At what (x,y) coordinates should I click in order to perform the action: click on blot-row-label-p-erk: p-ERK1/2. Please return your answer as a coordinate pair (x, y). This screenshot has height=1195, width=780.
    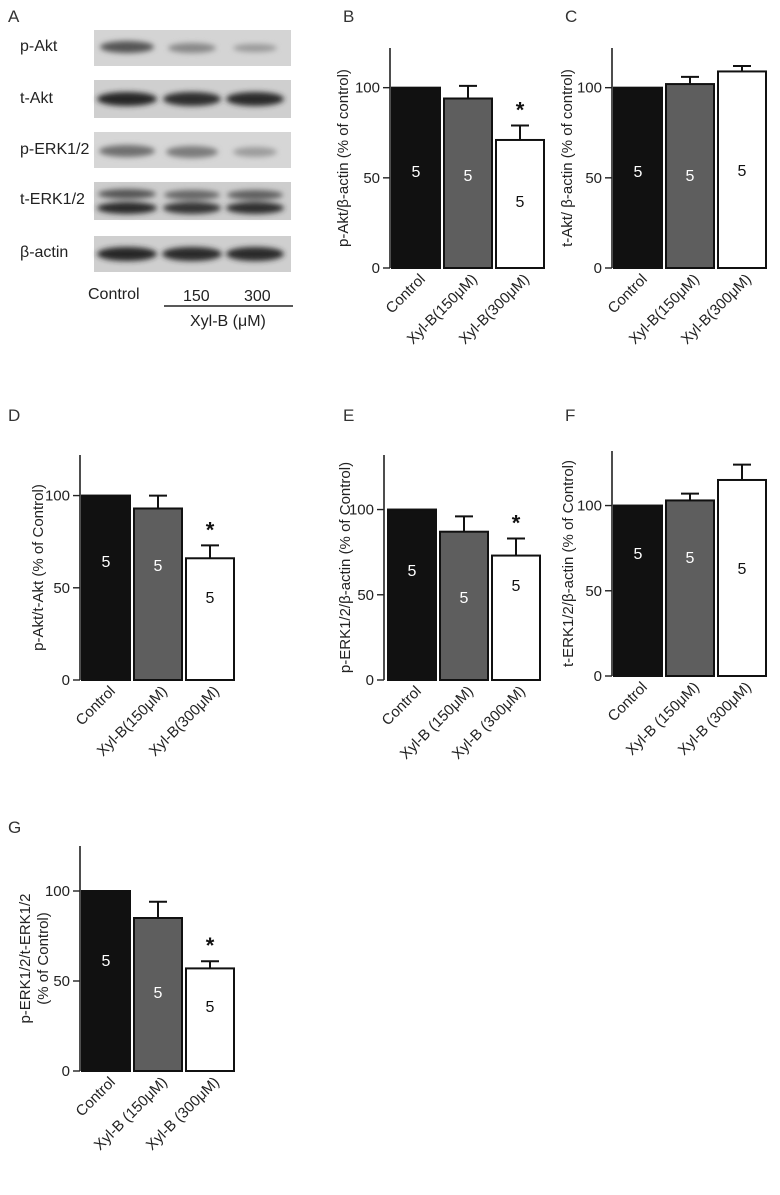
    Looking at the image, I should click on (54, 149).